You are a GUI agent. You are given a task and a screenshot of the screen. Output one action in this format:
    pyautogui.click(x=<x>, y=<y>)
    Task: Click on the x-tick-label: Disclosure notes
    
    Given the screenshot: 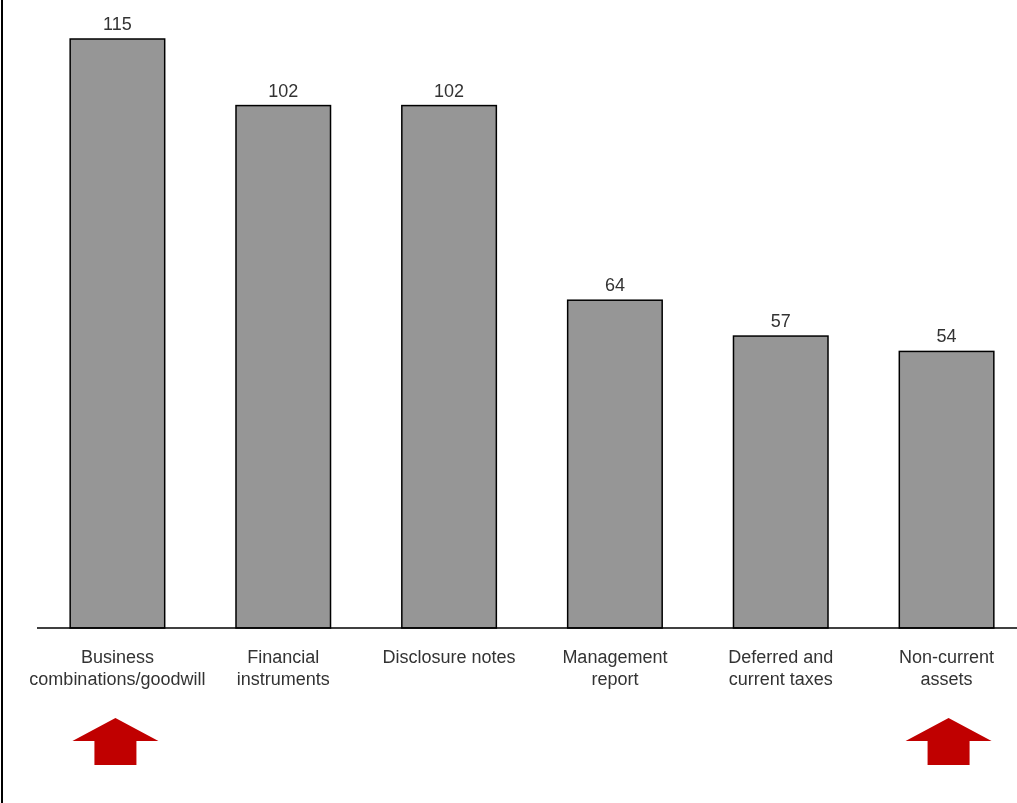 What is the action you would take?
    pyautogui.click(x=449, y=657)
    